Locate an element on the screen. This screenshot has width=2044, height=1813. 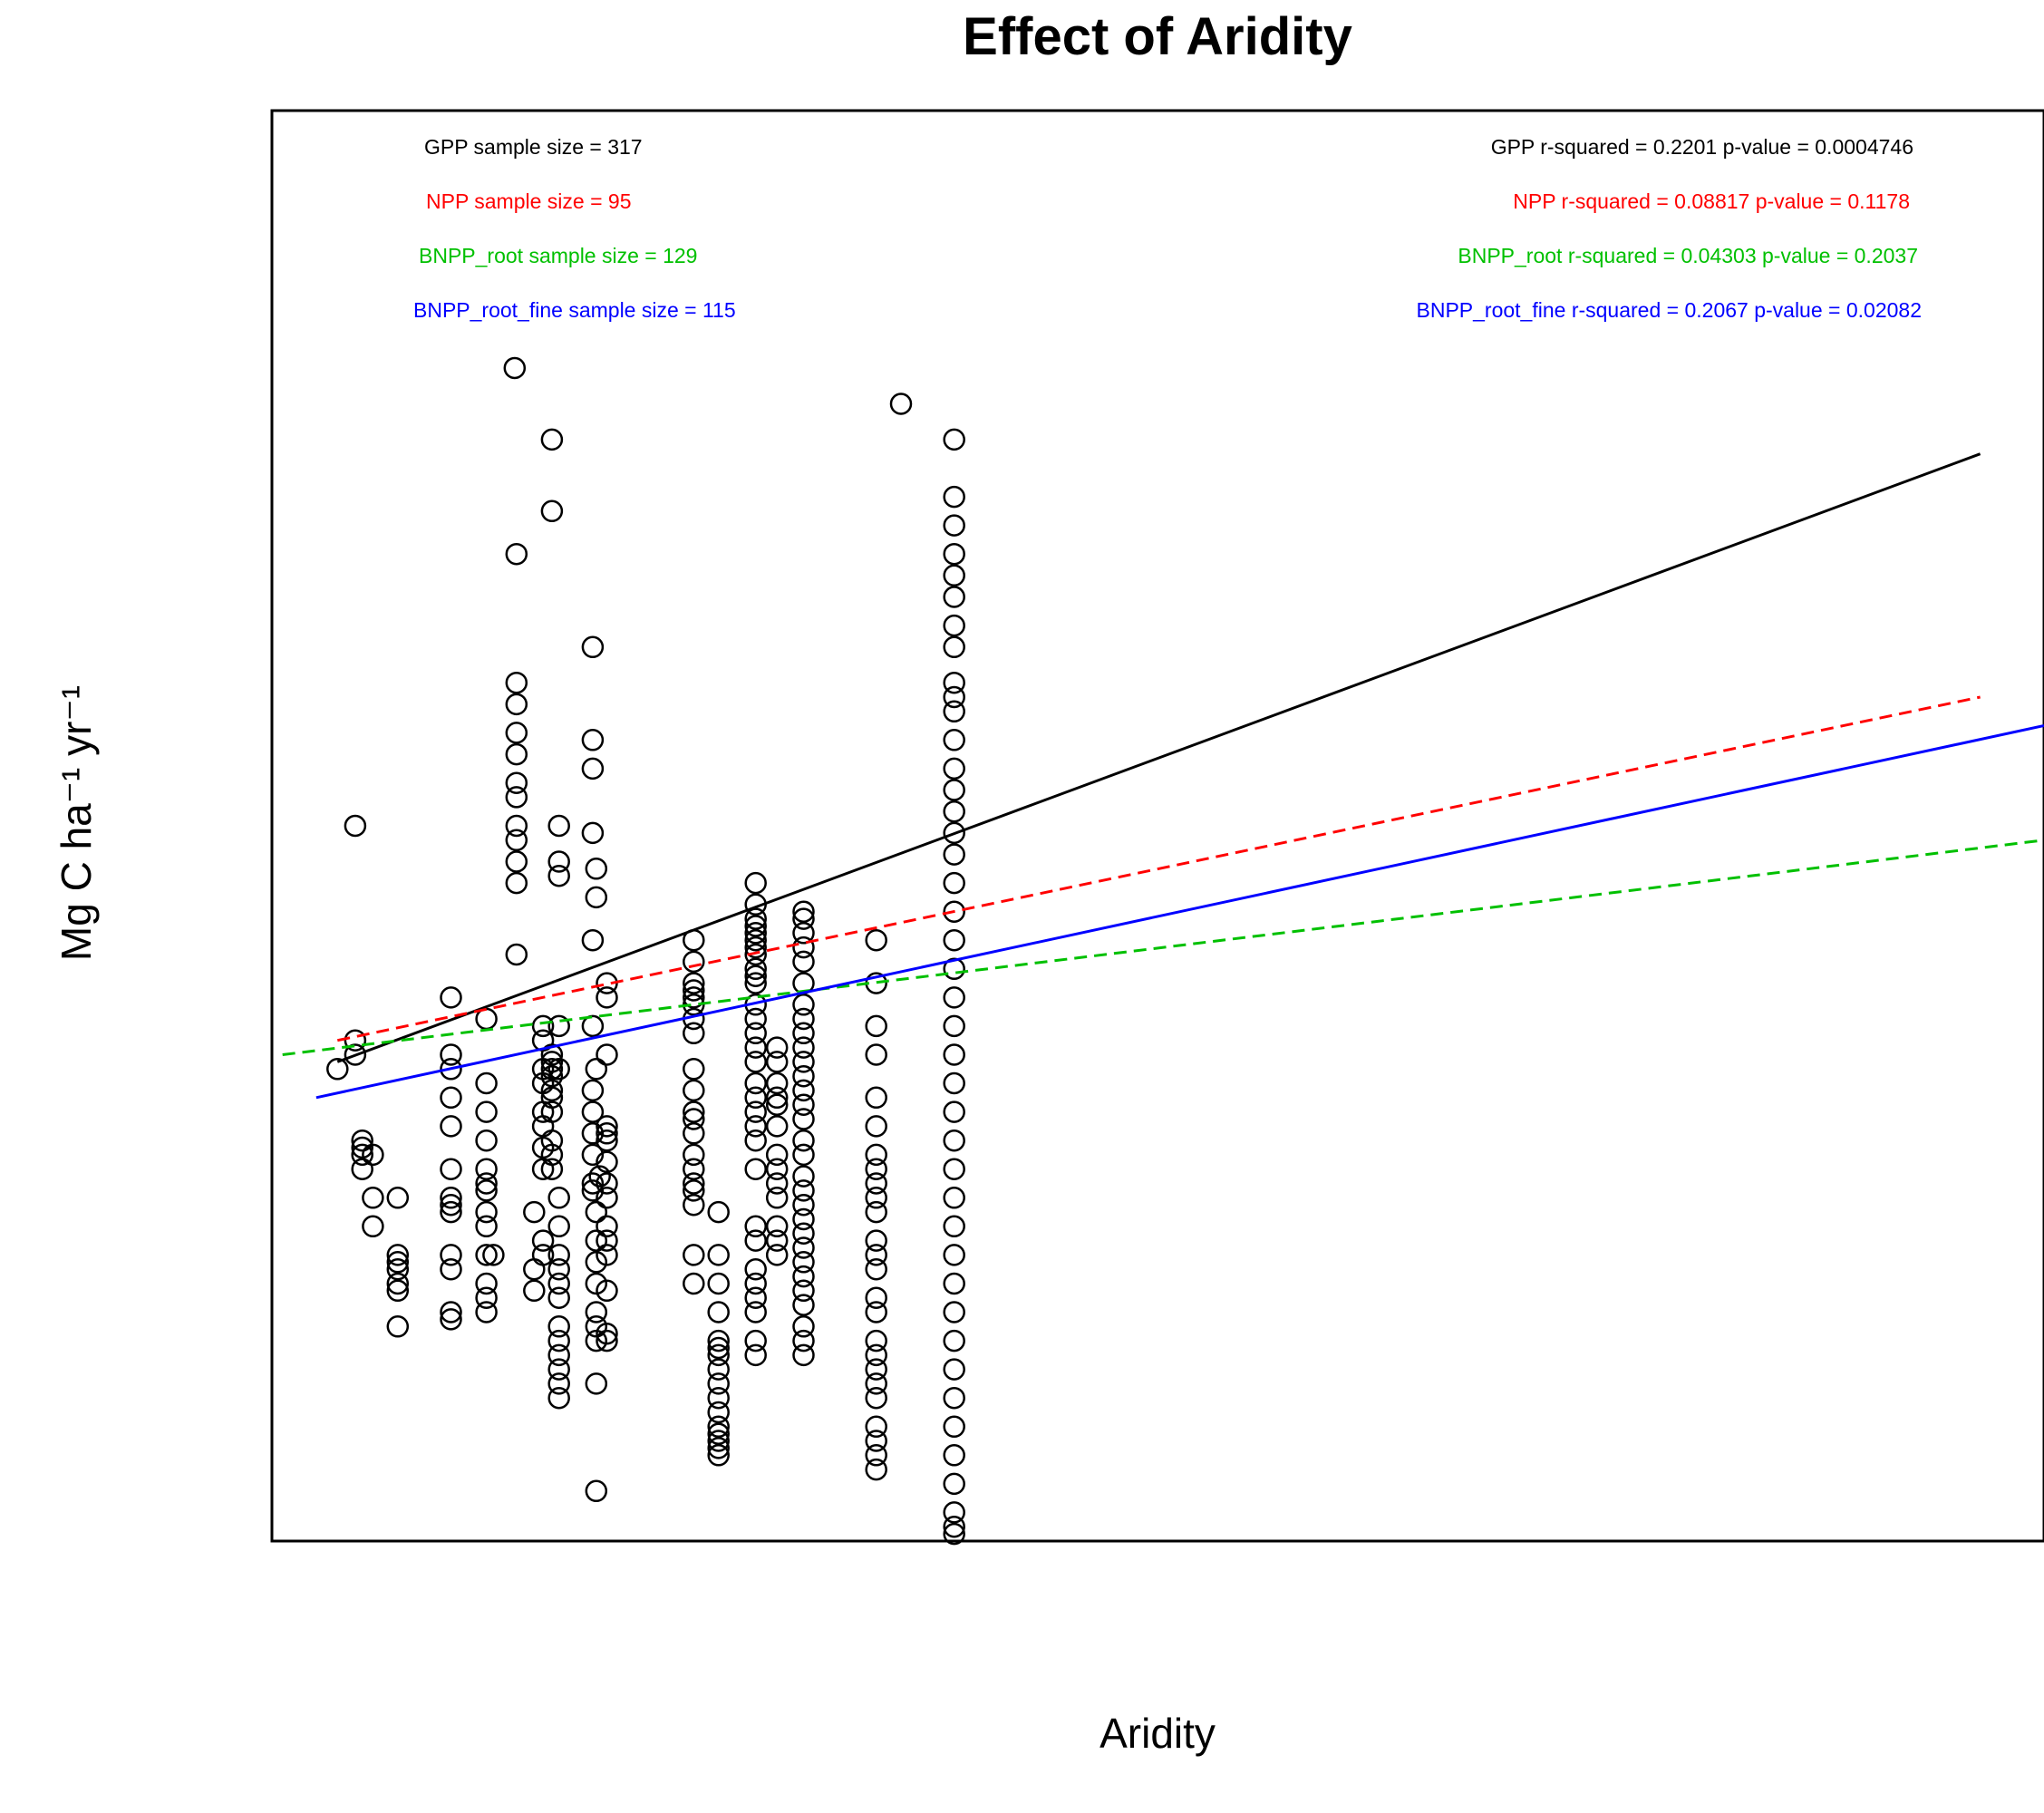
npp-fit-stats-label: NPP r-squared = 0.08817 p-value = 0.1178 is located at coordinates (1711, 201).